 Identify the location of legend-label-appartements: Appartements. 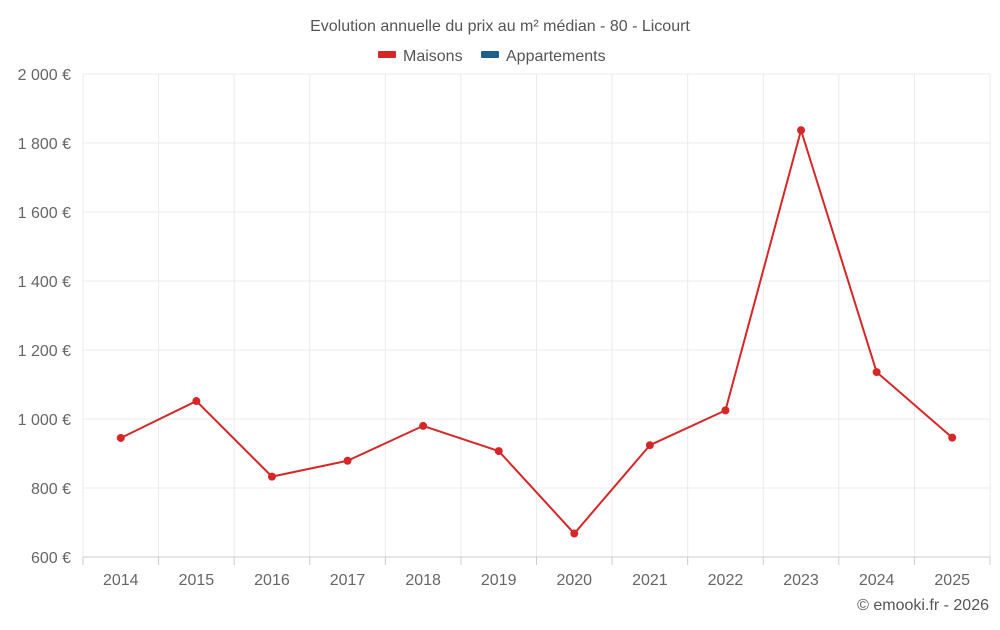
(556, 56).